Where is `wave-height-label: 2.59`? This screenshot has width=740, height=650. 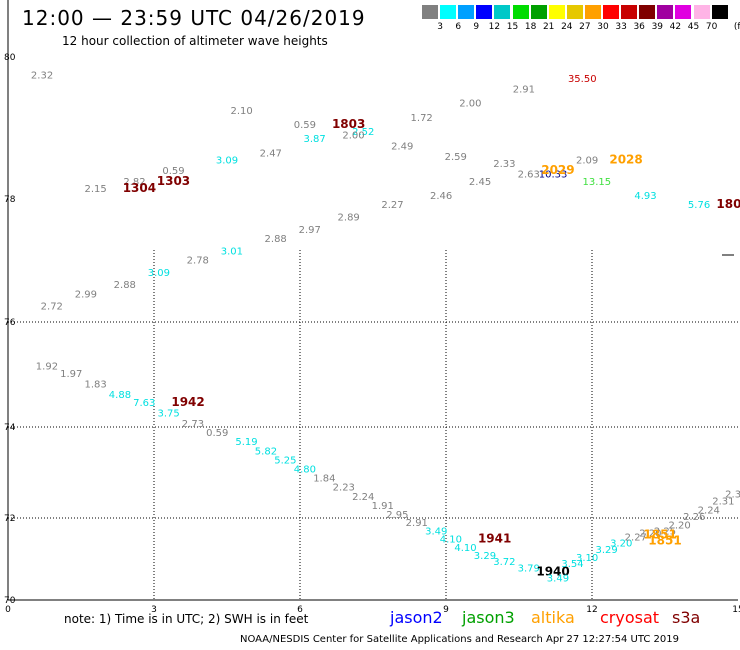 wave-height-label: 2.59 is located at coordinates (456, 157).